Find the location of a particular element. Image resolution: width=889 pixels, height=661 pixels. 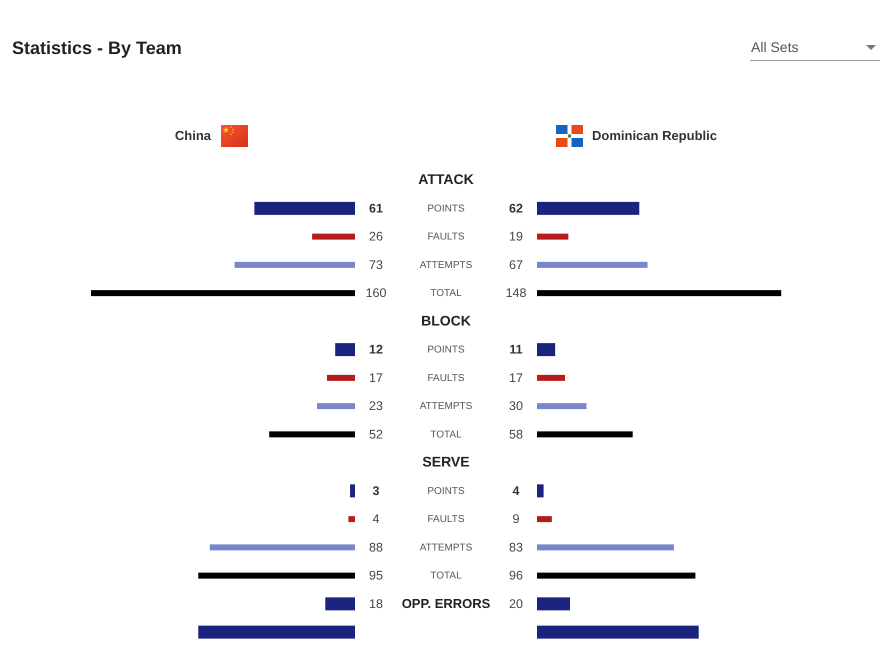

dropdown: All Sets is located at coordinates (815, 48).